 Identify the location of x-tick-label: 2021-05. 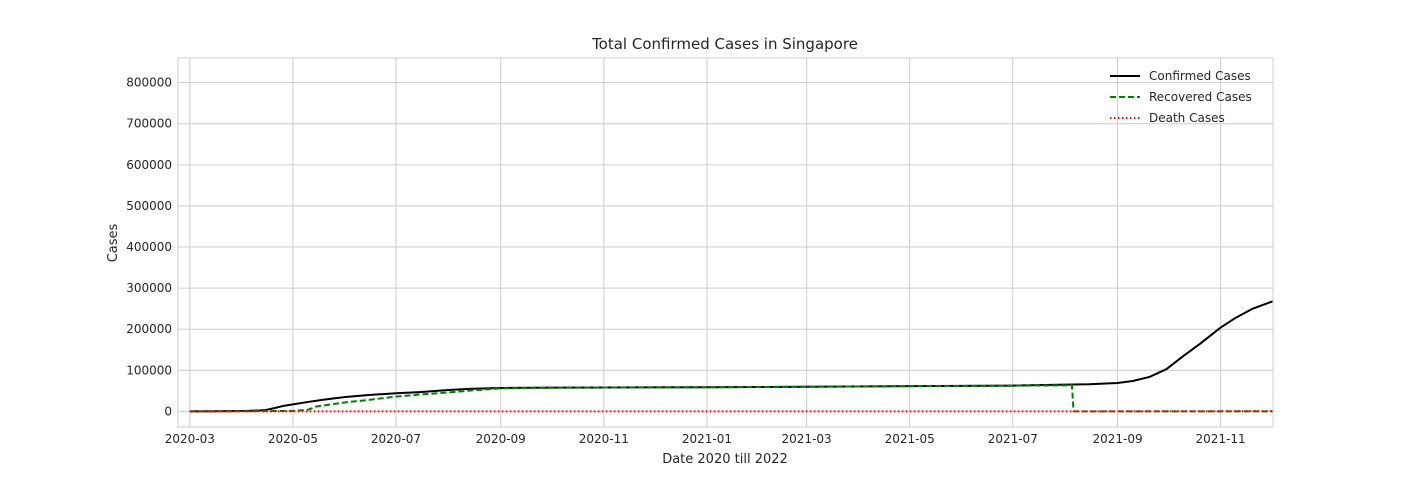
(910, 439).